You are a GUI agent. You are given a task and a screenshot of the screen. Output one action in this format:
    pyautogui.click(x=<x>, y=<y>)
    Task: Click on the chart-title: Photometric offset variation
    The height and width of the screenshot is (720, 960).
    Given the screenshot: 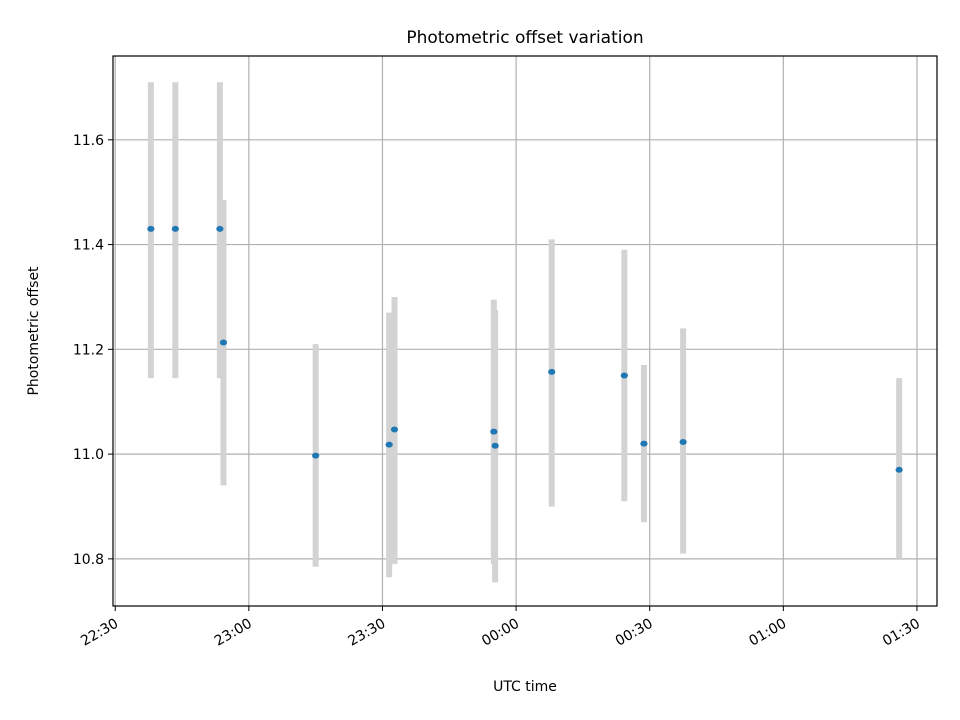 What is the action you would take?
    pyautogui.click(x=524, y=38)
    